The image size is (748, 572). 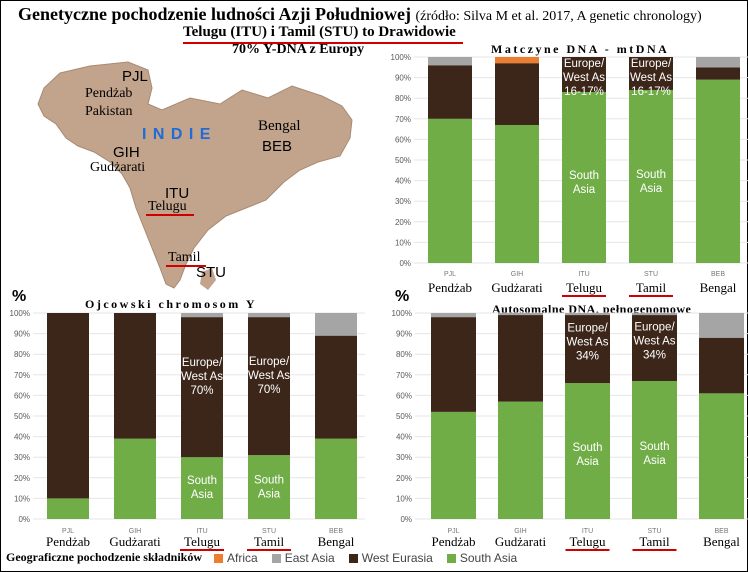 I want to click on ychr-percent-symbol: %, so click(x=19, y=296).